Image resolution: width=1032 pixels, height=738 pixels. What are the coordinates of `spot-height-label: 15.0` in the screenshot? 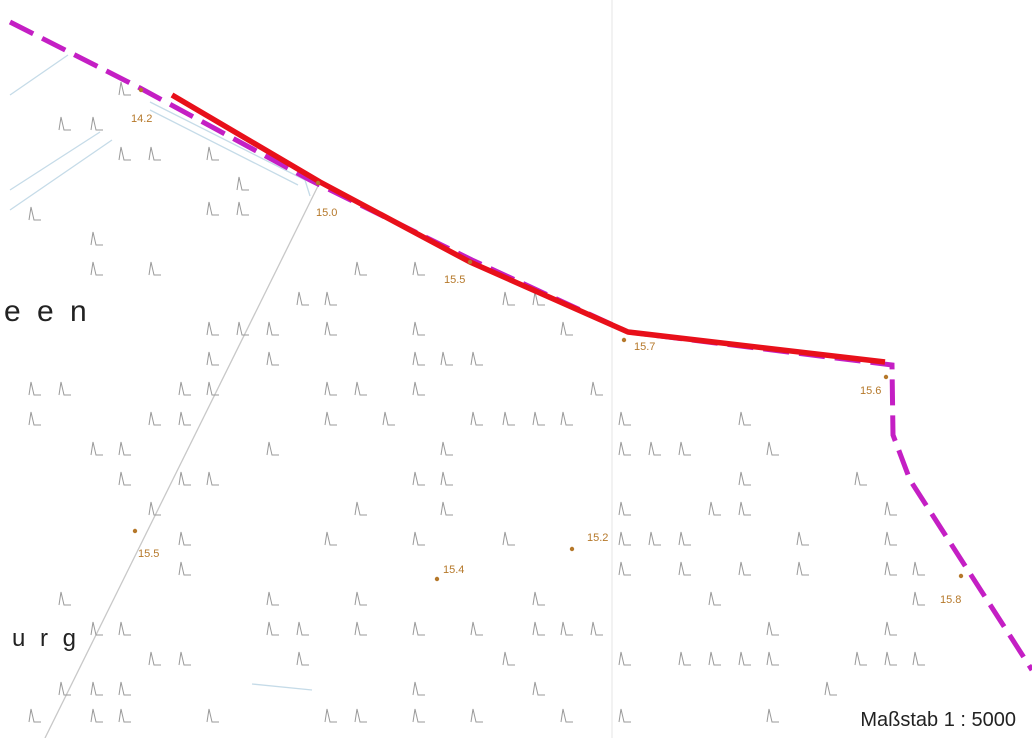 It's located at (326, 213).